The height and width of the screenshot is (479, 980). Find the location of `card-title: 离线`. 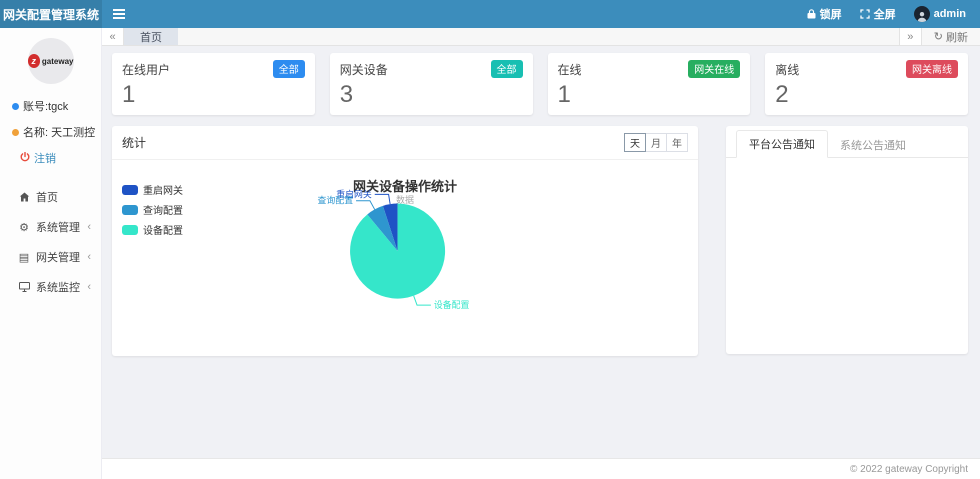

card-title: 离线 is located at coordinates (787, 69).